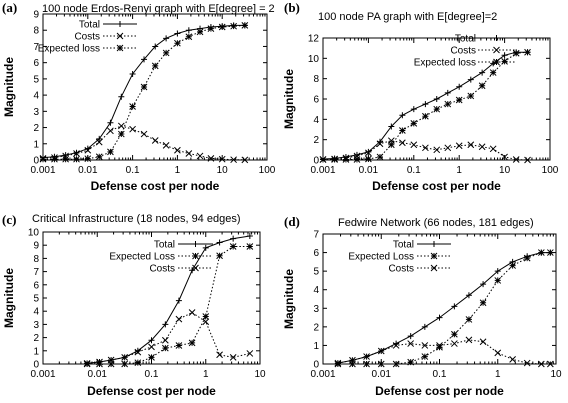 The width and height of the screenshot is (568, 403). What do you see at coordinates (178, 170) in the screenshot?
I see `x-tick-label: 1` at bounding box center [178, 170].